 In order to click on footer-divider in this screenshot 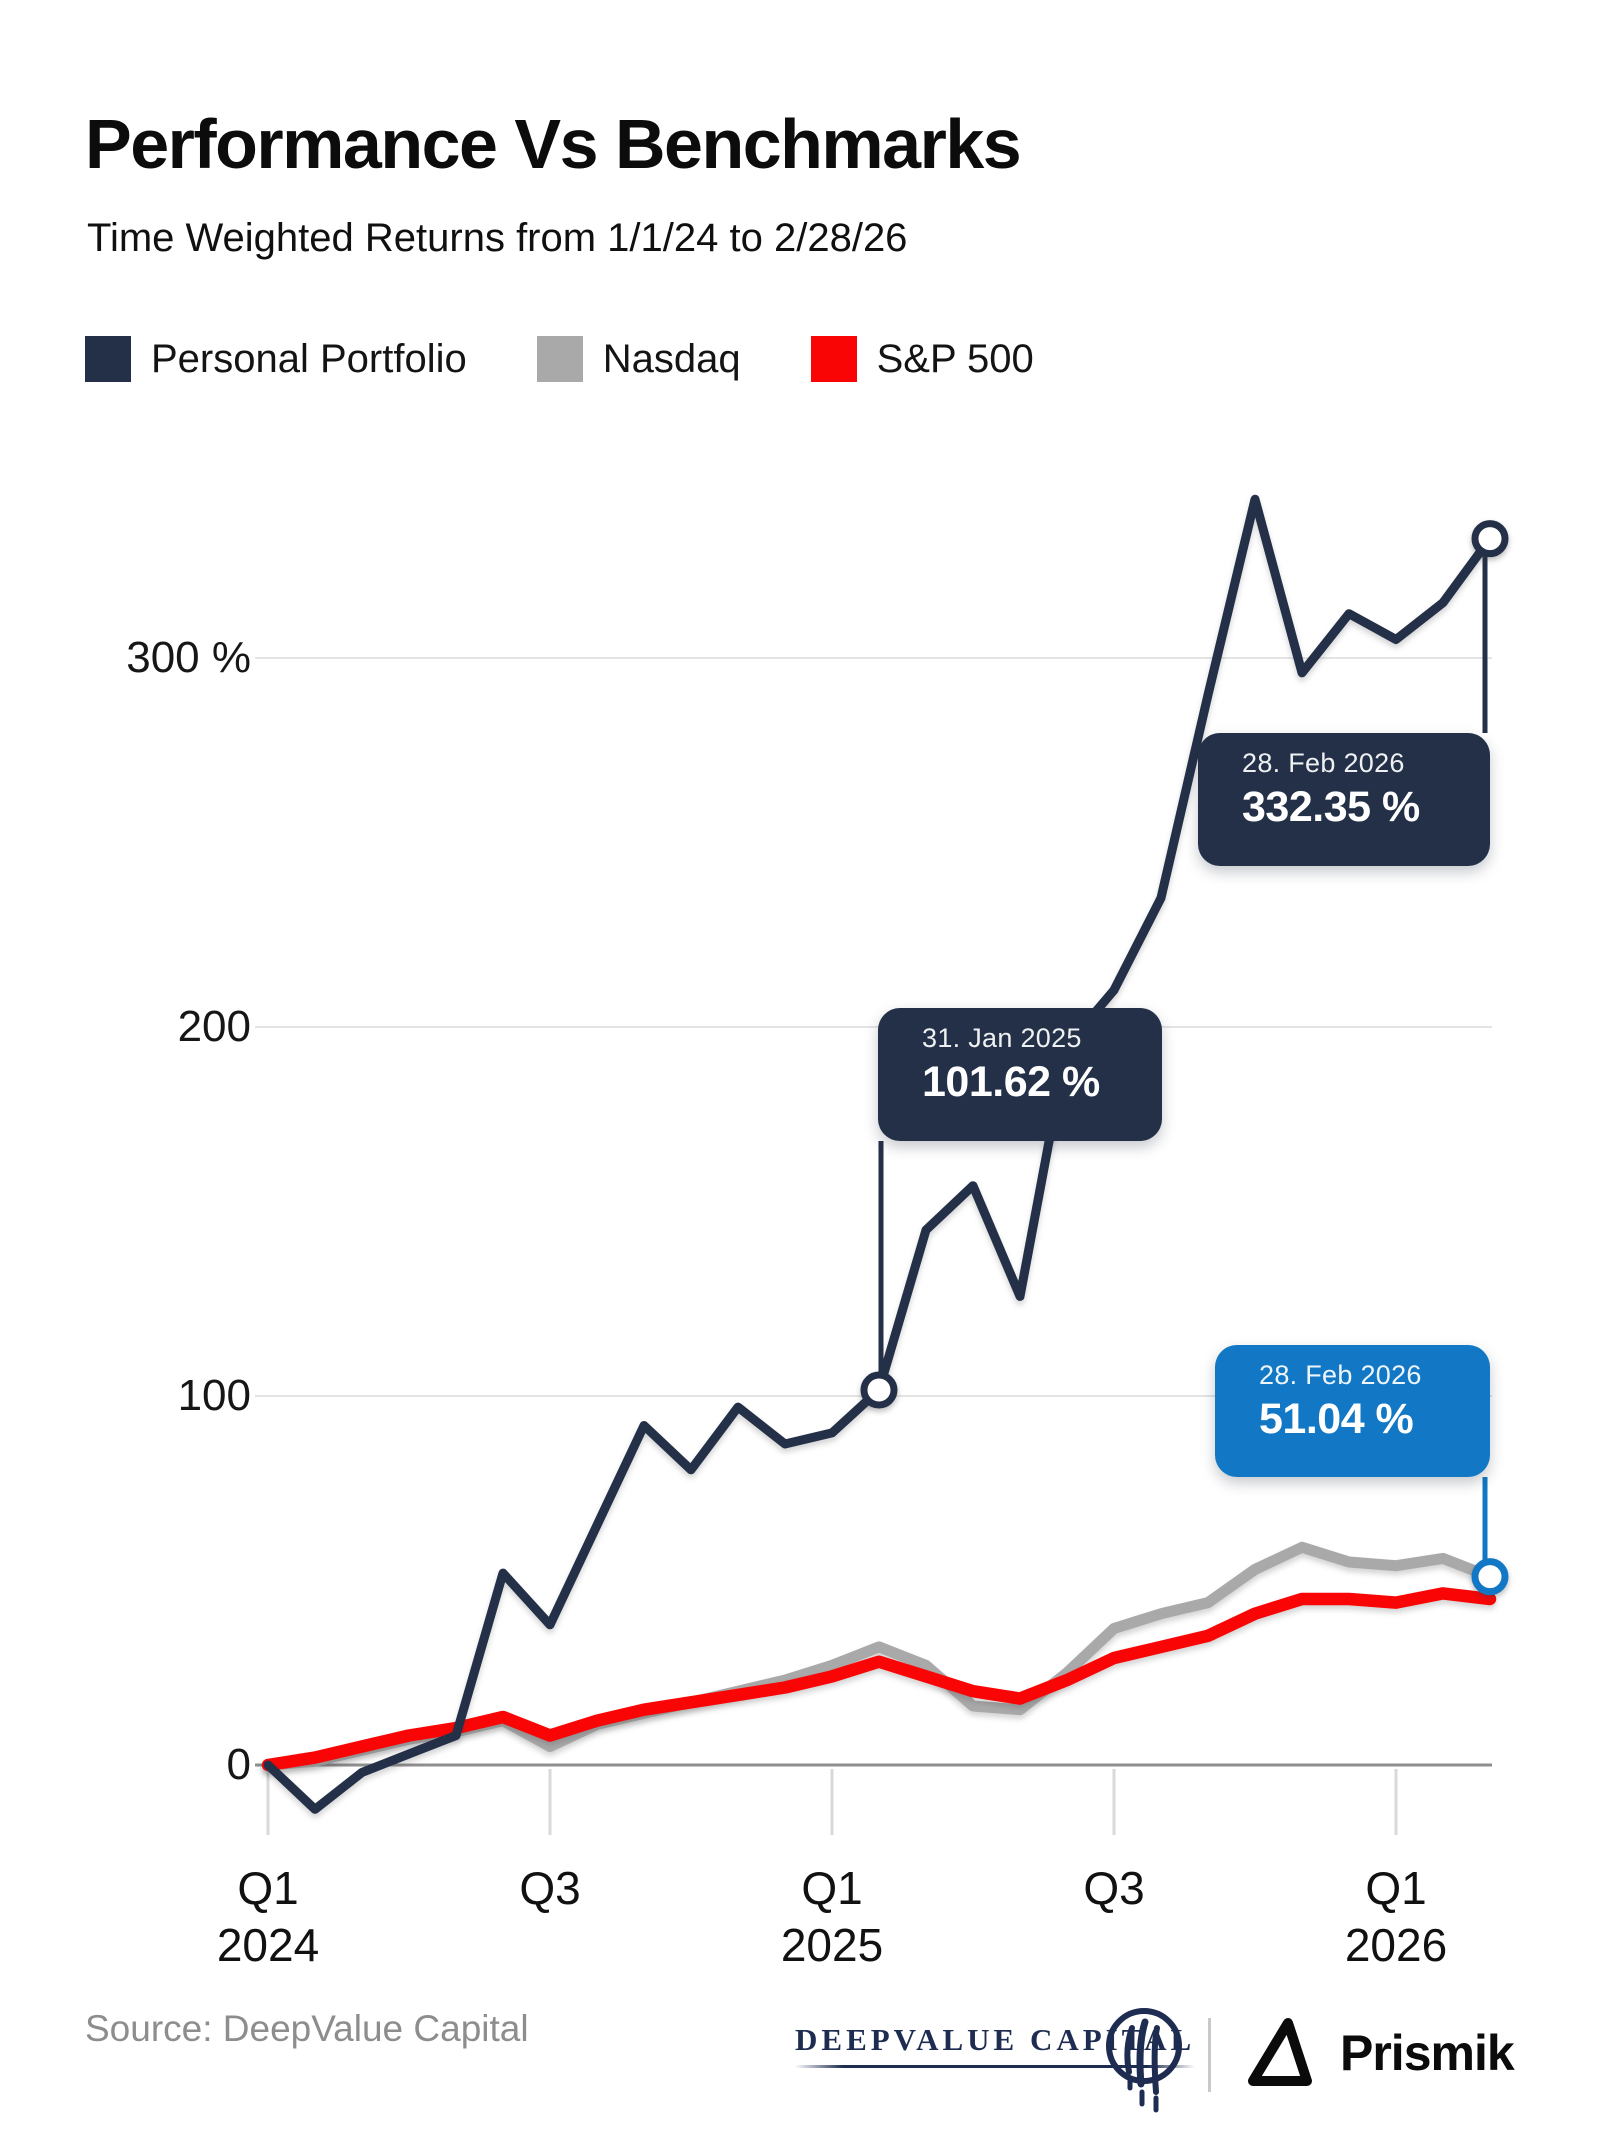, I will do `click(1209, 2055)`.